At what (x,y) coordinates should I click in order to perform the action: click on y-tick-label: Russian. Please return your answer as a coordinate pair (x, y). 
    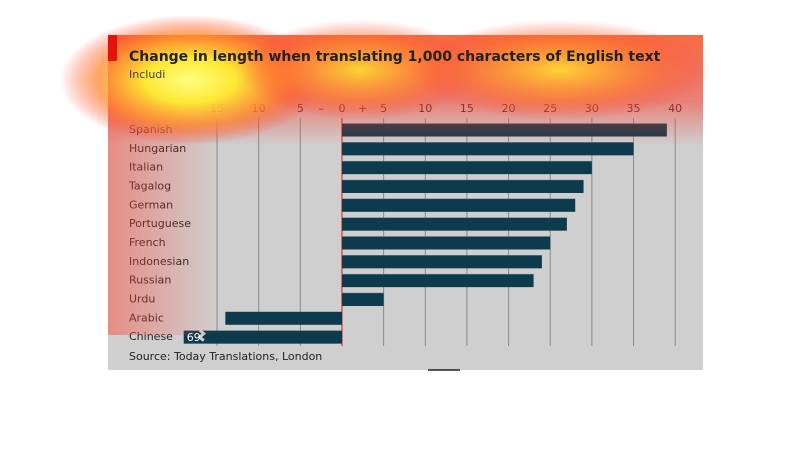
    Looking at the image, I should click on (150, 280).